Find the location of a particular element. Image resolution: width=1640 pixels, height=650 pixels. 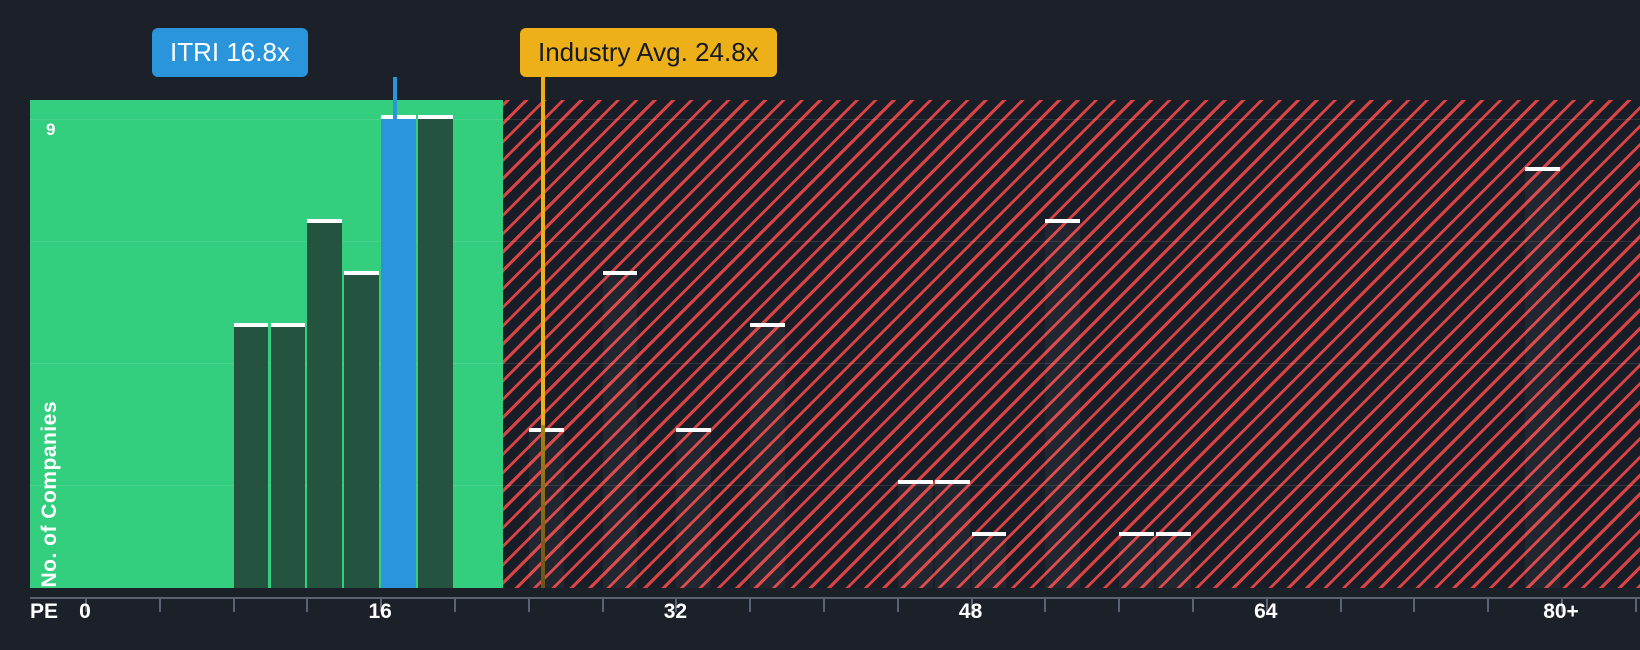

itri-callout-label: ITRI 16.8x is located at coordinates (230, 52).